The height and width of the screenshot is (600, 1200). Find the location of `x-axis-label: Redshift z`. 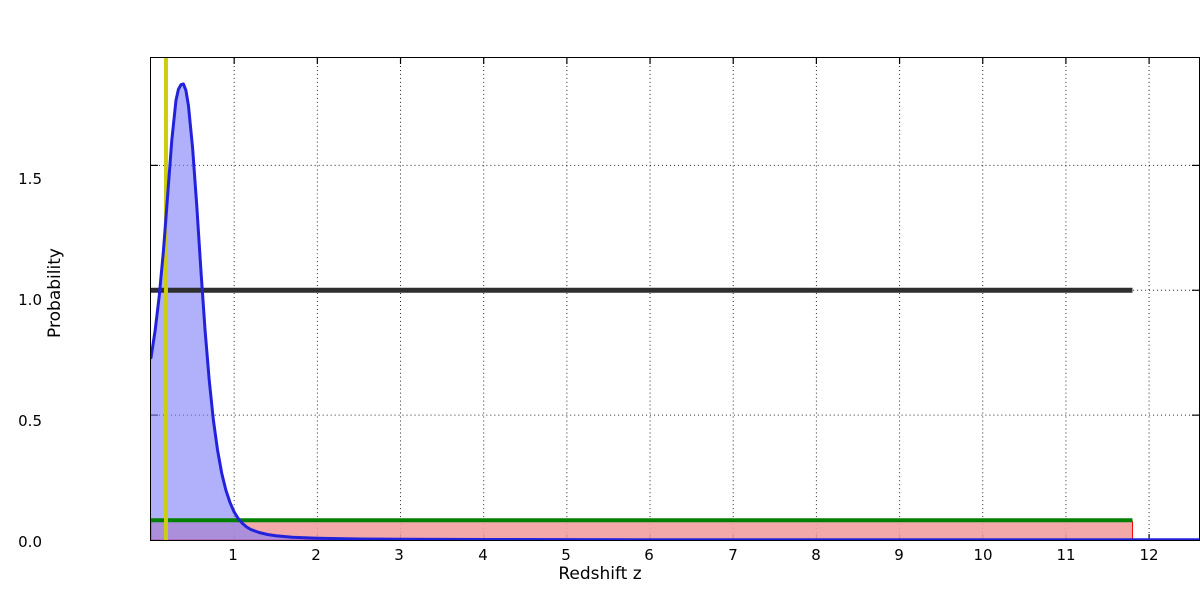

x-axis-label: Redshift z is located at coordinates (600, 574).